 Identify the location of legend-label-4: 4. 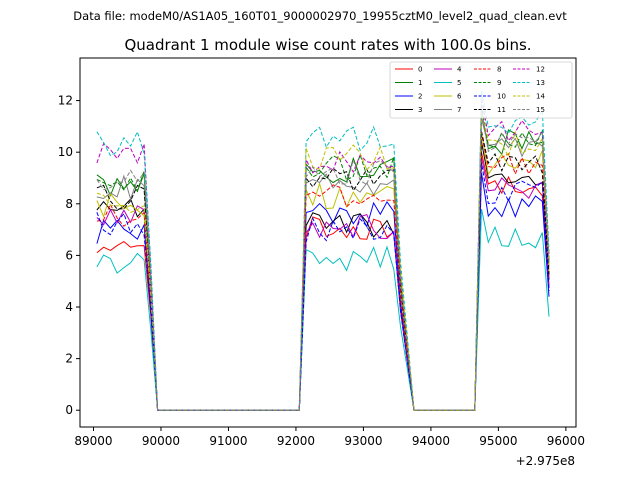
(459, 70).